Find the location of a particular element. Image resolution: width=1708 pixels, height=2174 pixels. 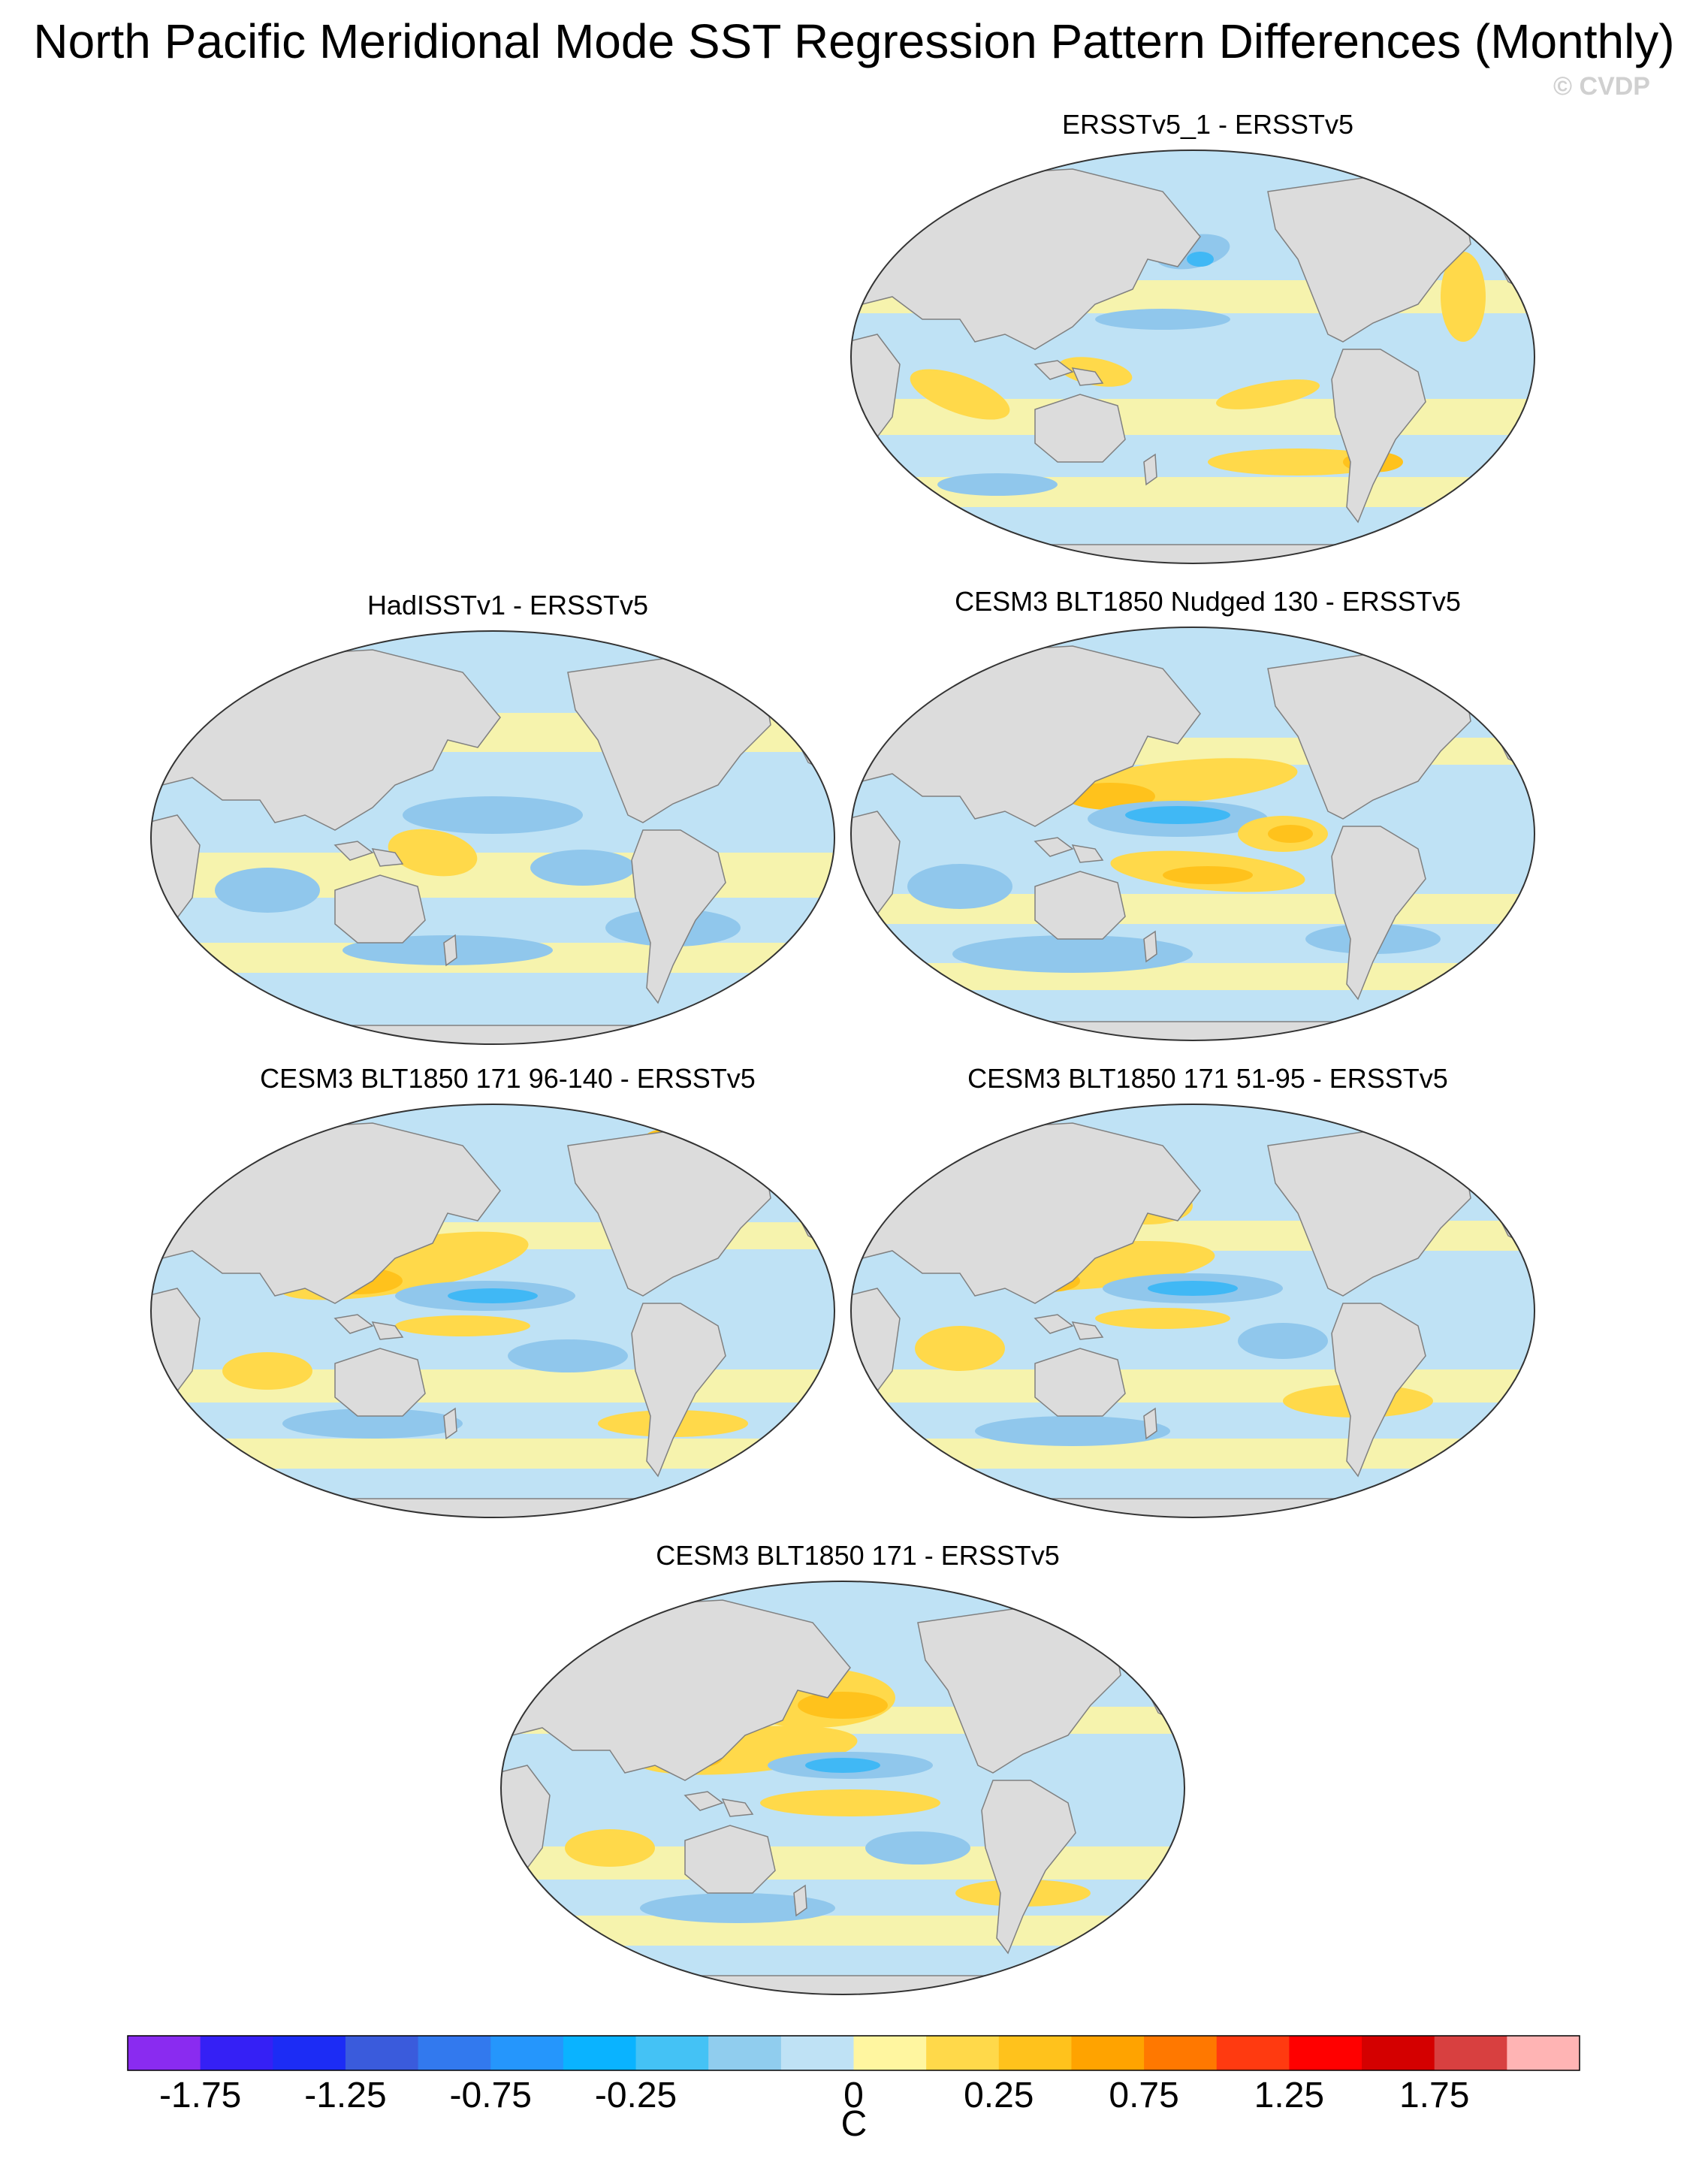

ocean is located at coordinates (493, 837).